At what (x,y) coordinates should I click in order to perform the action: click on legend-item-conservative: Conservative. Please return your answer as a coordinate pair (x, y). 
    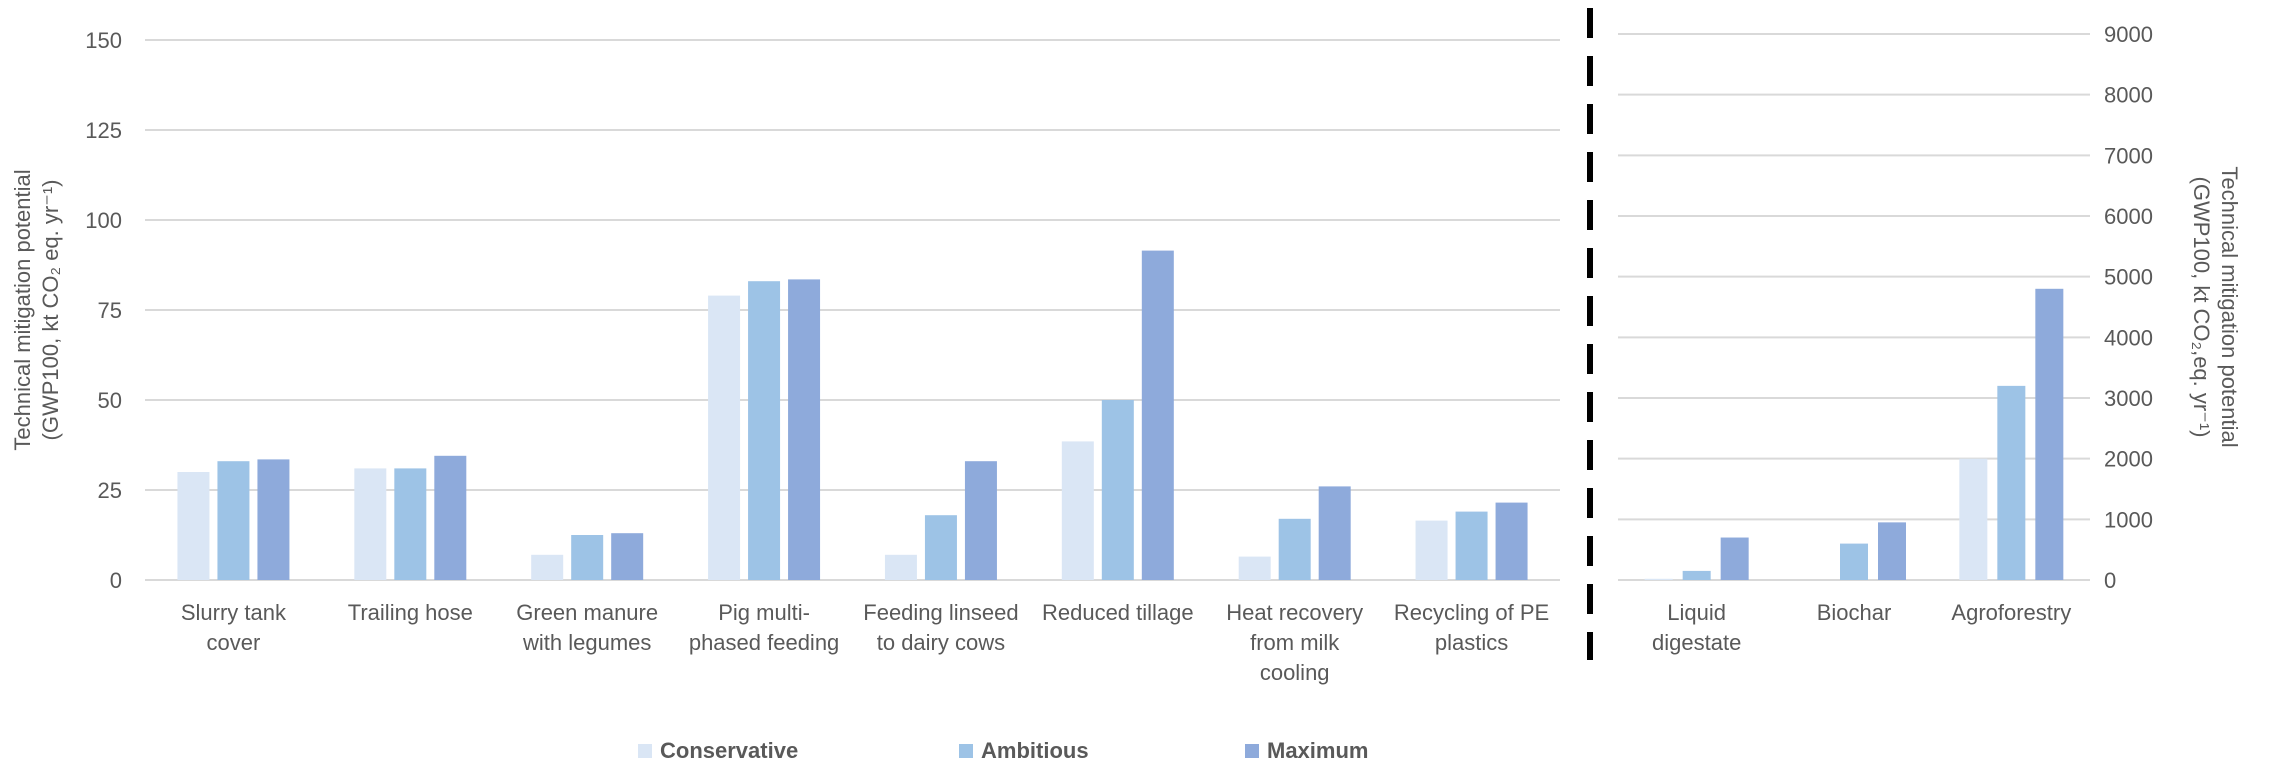
    Looking at the image, I should click on (718, 751).